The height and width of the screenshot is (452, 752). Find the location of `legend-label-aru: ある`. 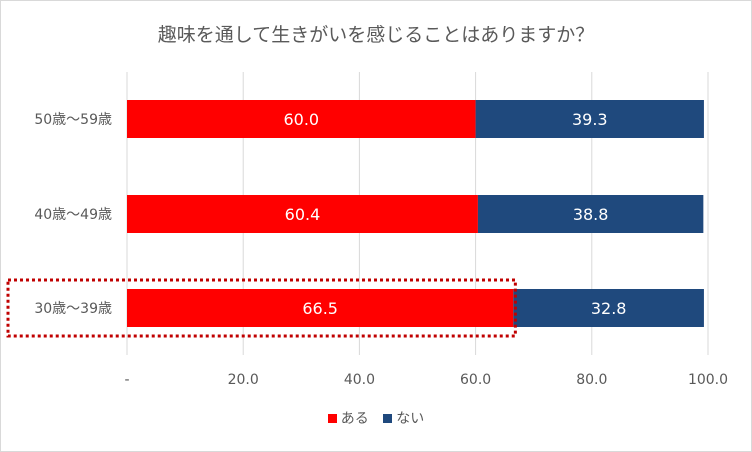

legend-label-aru: ある is located at coordinates (354, 419).